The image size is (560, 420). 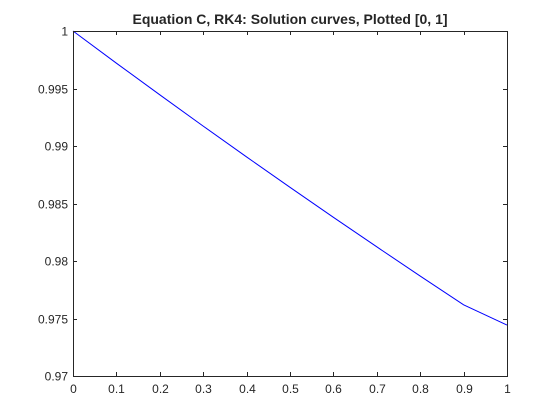 What do you see at coordinates (377, 389) in the screenshot?
I see `x-tick-label: 0.7` at bounding box center [377, 389].